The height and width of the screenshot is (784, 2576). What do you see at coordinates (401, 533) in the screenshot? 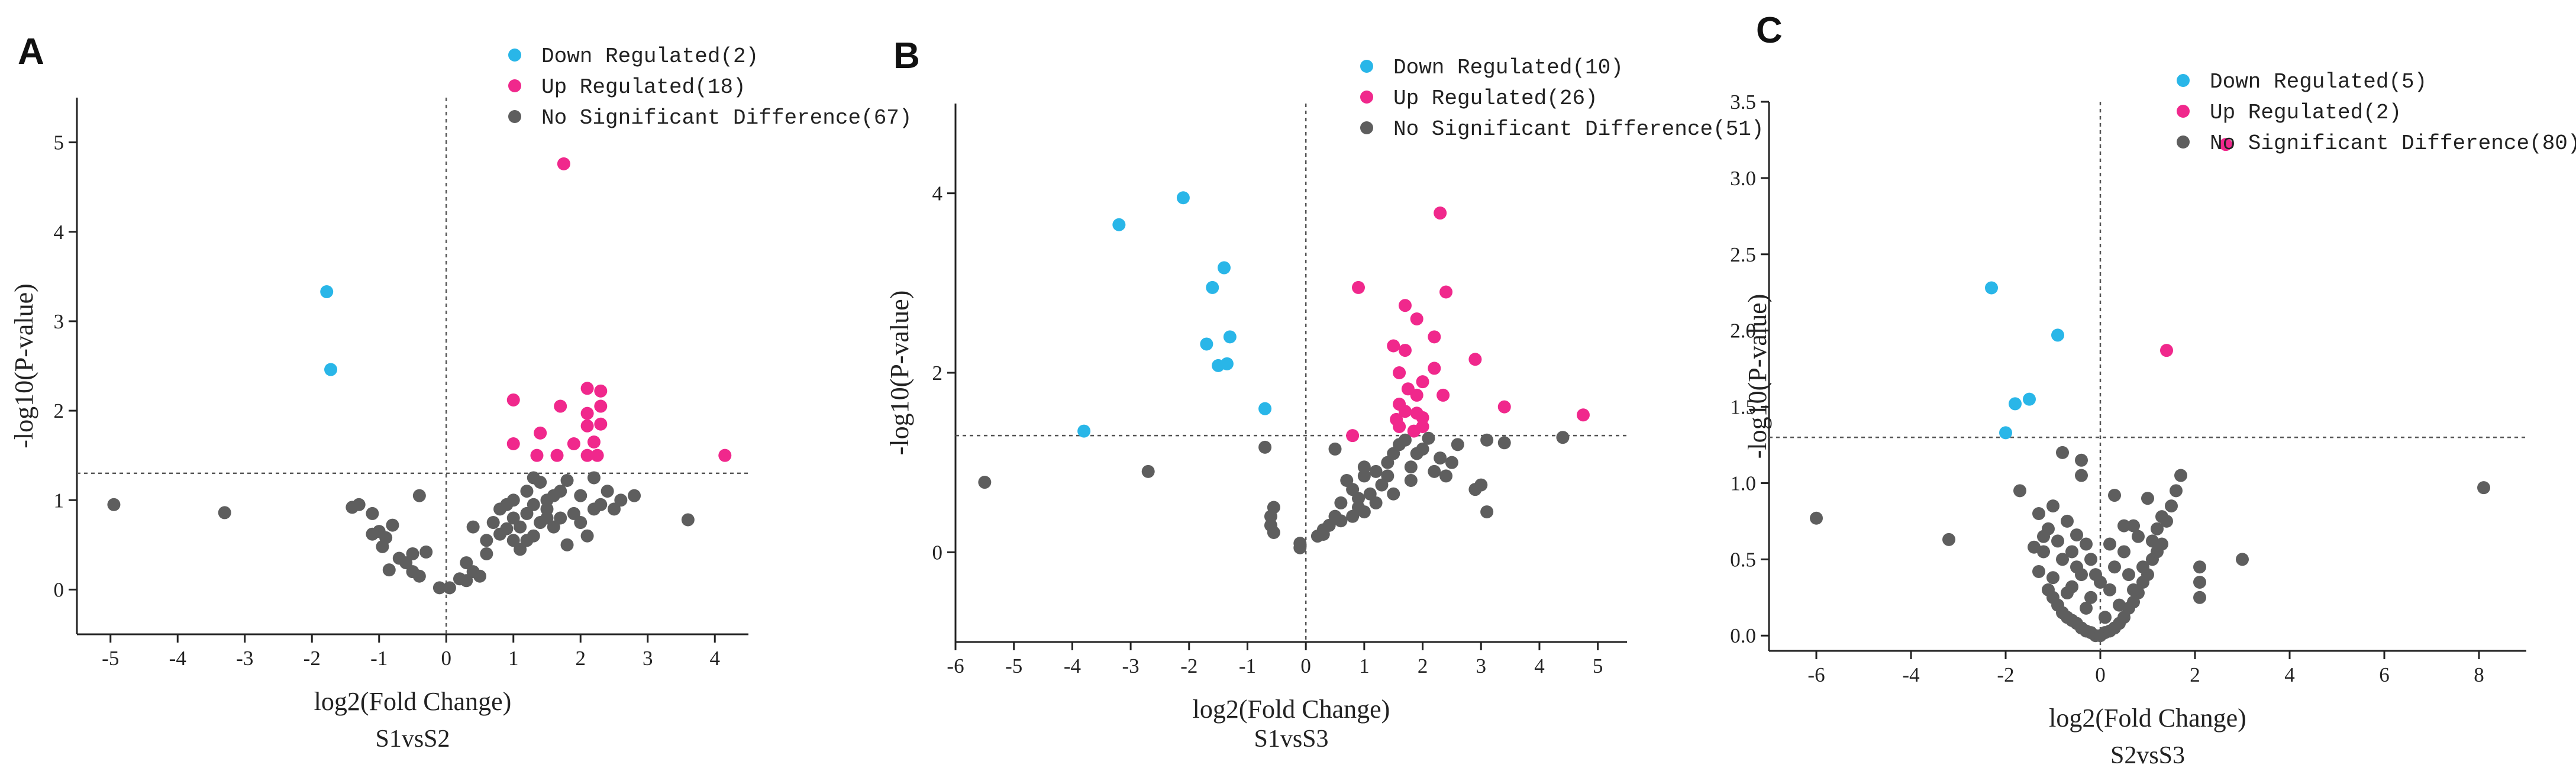
I see `series-ns` at bounding box center [401, 533].